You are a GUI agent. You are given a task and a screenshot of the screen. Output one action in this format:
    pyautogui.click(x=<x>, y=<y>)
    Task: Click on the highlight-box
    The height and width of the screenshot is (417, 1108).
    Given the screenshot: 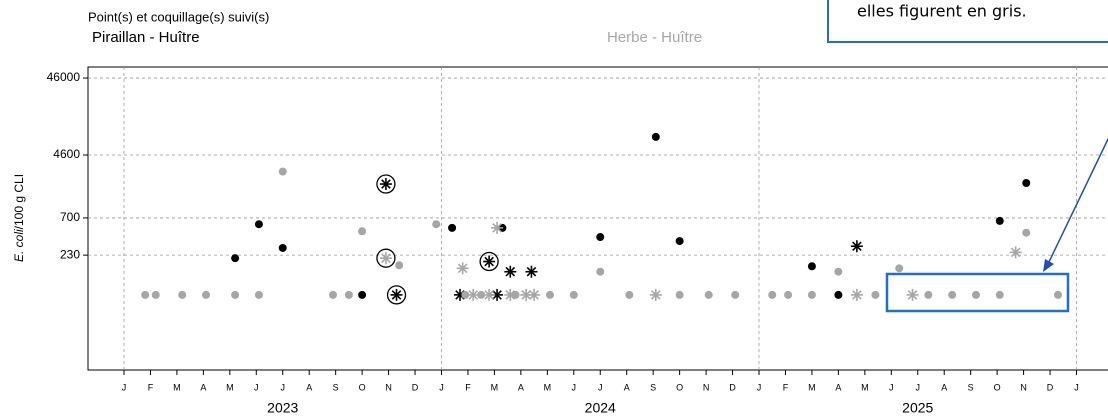 What is the action you would take?
    pyautogui.click(x=977, y=292)
    